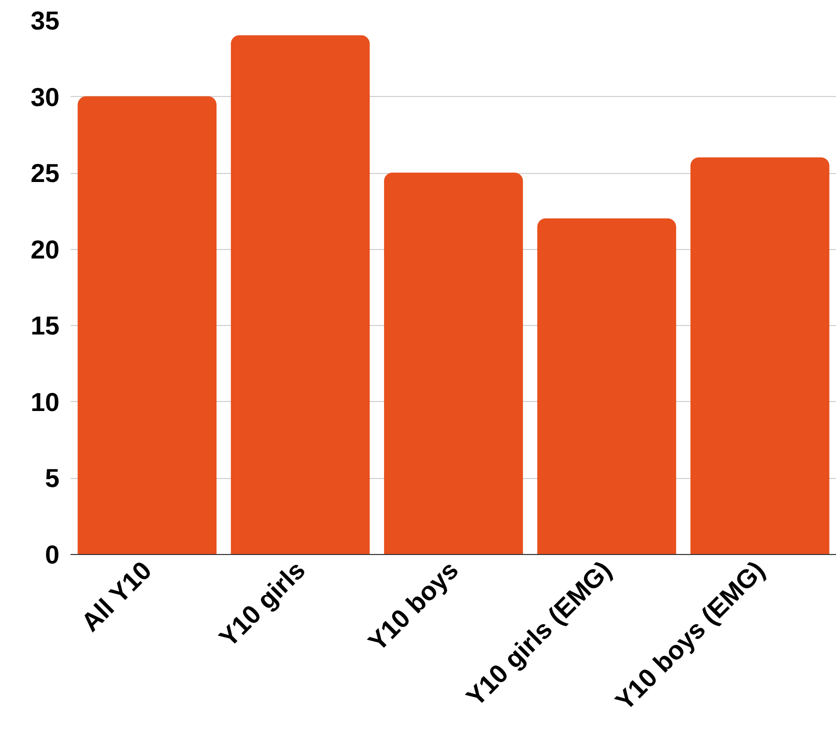 The height and width of the screenshot is (729, 836). I want to click on y-tick-label: 25, so click(45, 173).